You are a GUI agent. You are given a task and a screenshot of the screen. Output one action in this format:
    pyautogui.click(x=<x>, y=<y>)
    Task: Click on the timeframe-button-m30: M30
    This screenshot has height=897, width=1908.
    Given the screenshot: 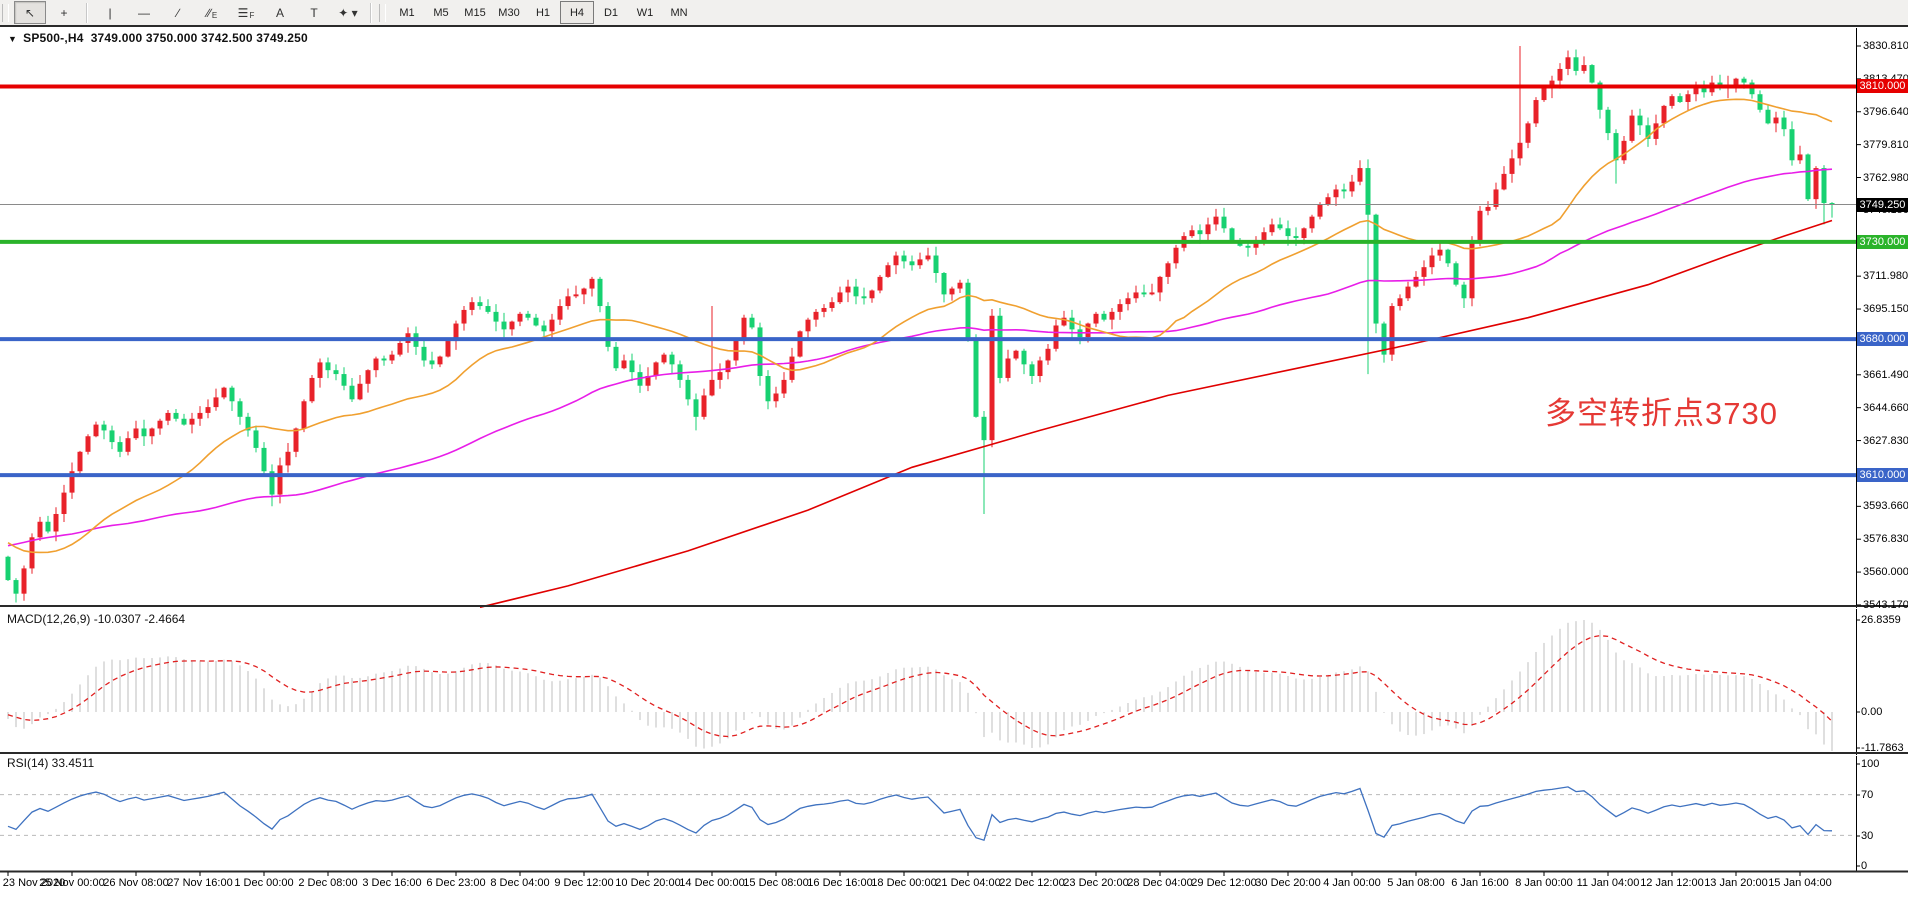 What is the action you would take?
    pyautogui.click(x=509, y=12)
    